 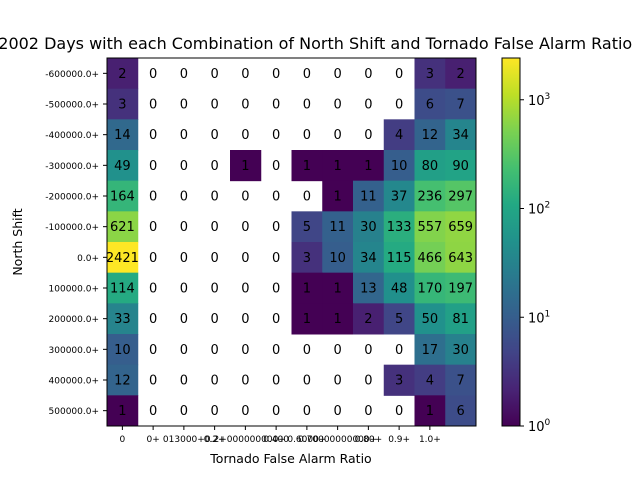 I want to click on cell-value-label: 4, so click(x=399, y=135).